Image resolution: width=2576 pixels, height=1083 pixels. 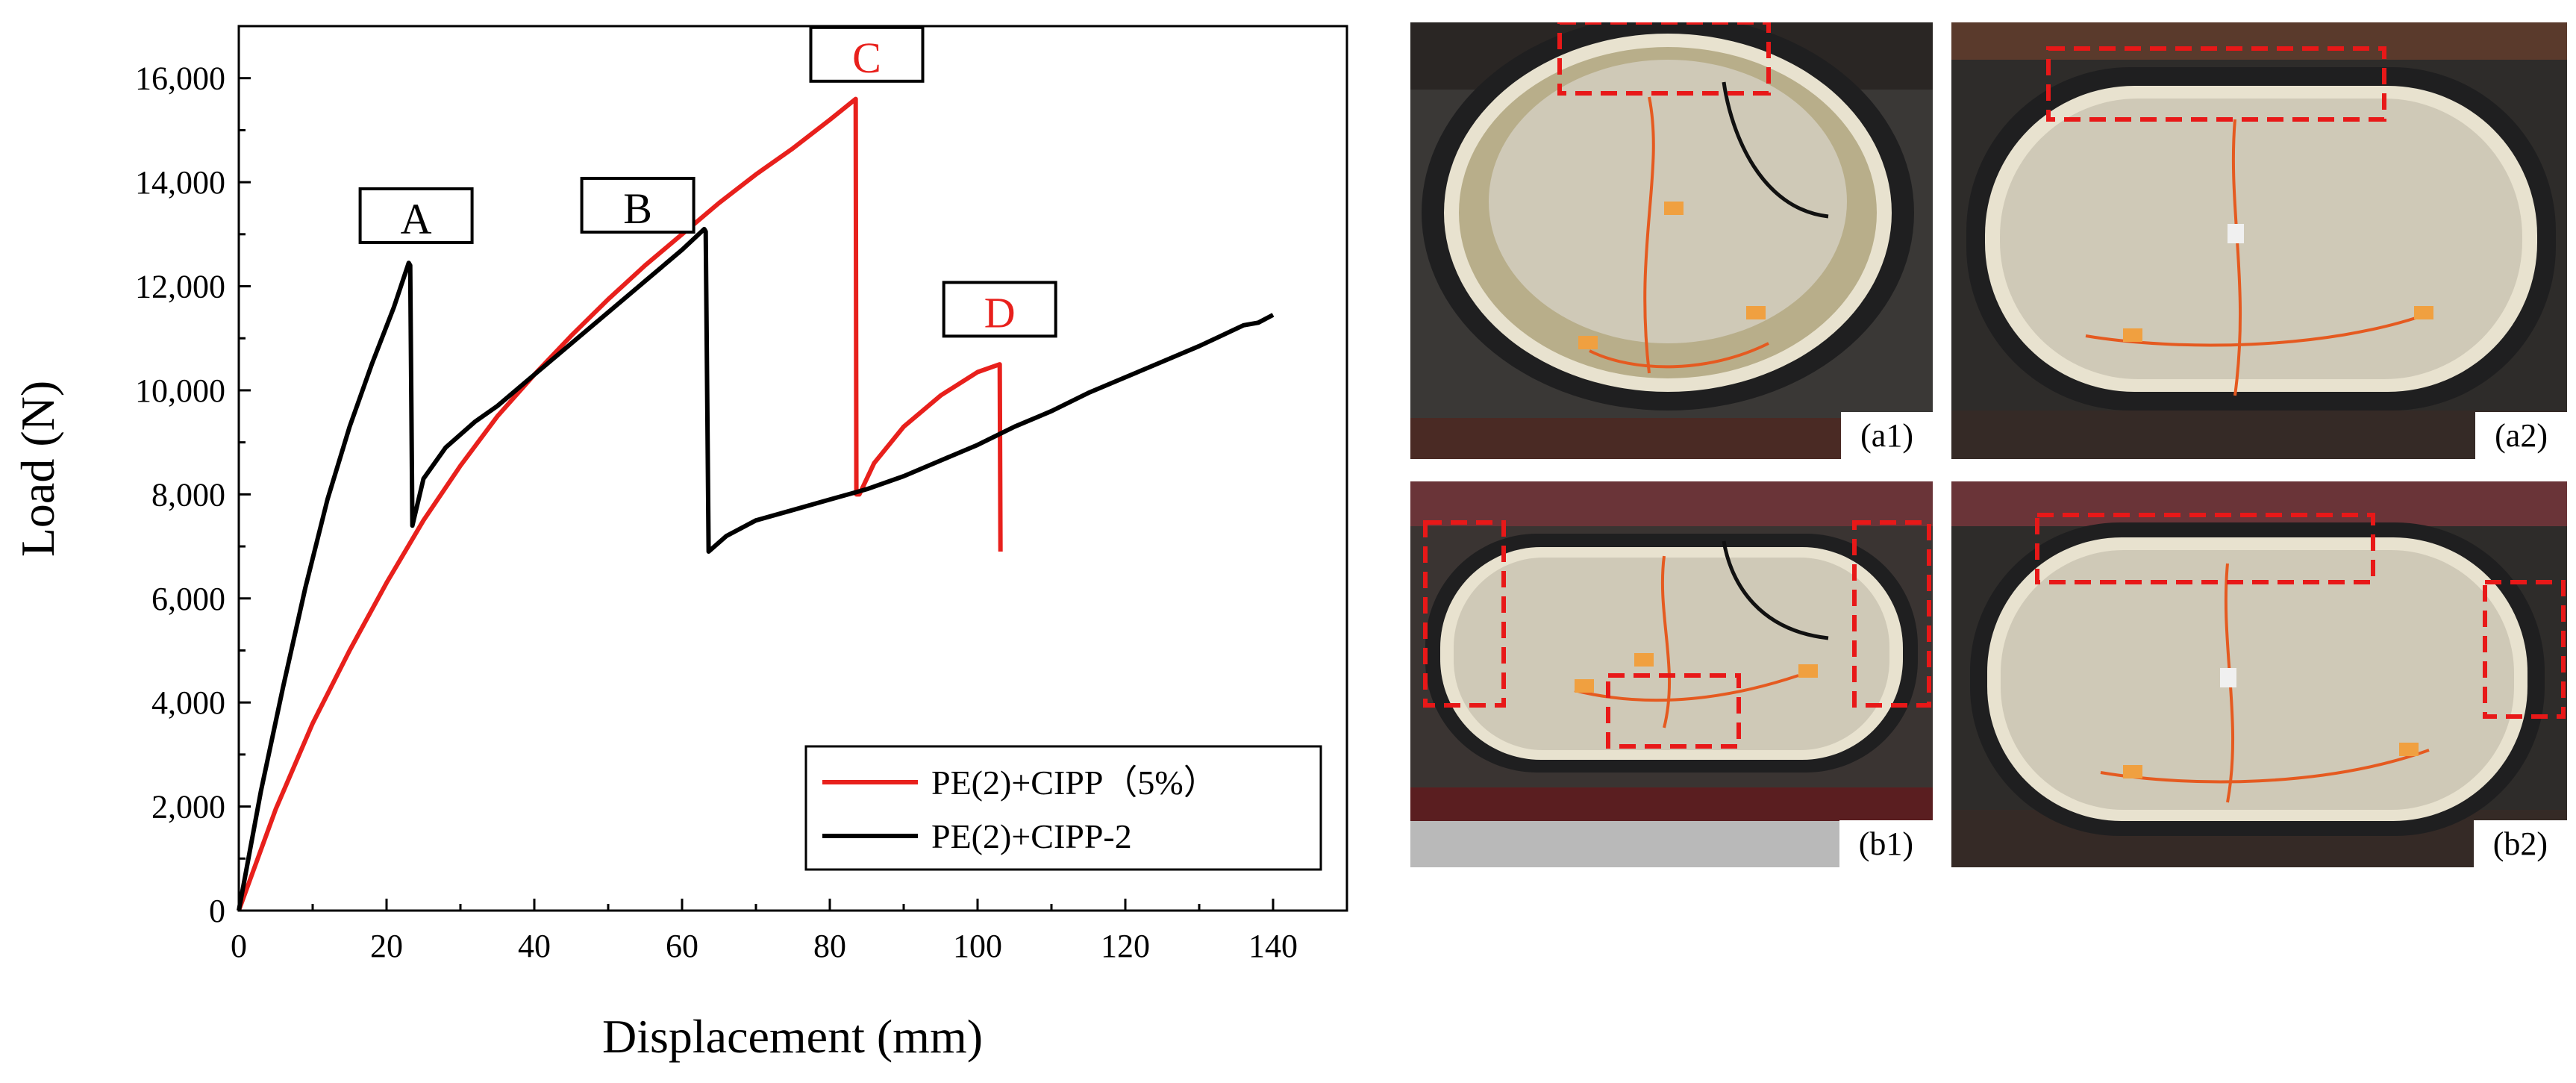 What do you see at coordinates (2520, 844) in the screenshot?
I see `photo-b2-label: (b2)` at bounding box center [2520, 844].